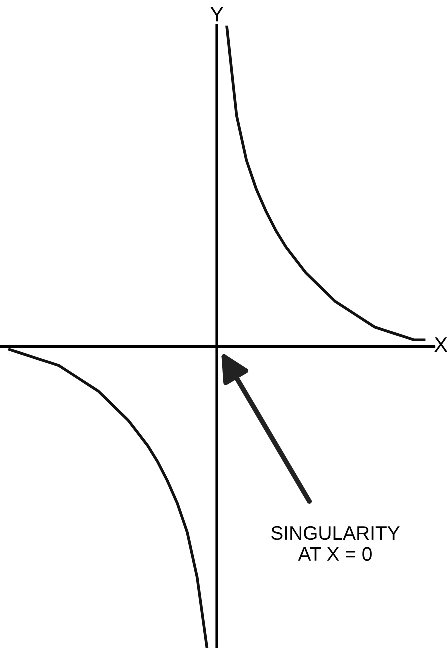 The height and width of the screenshot is (648, 447). What do you see at coordinates (336, 544) in the screenshot?
I see `annotation: SINGULARITY AT X = 0` at bounding box center [336, 544].